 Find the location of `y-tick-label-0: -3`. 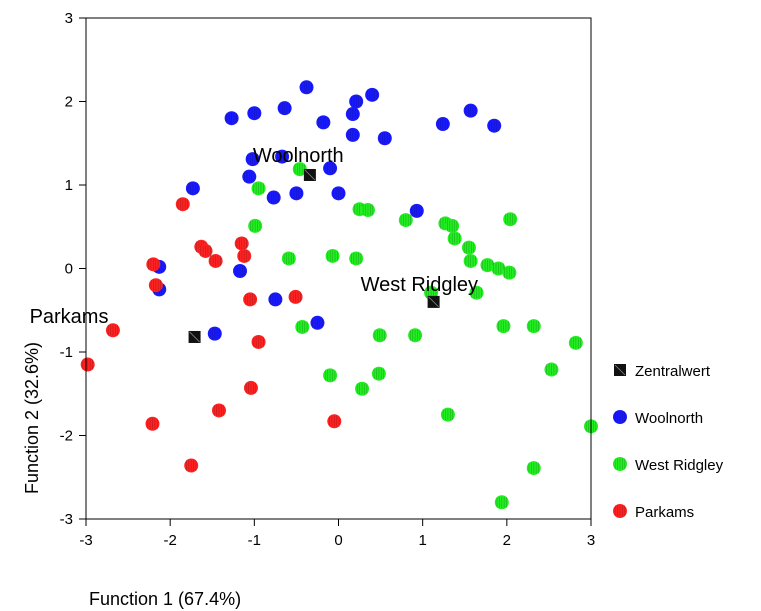

y-tick-label-0: -3 is located at coordinates (66, 519).